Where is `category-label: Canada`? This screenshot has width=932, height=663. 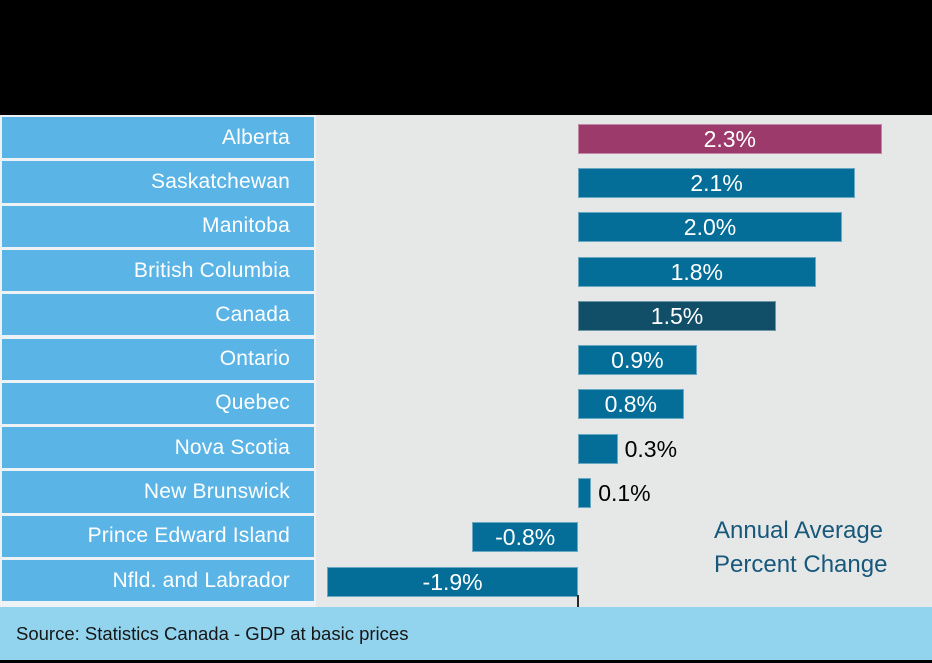
category-label: Canada is located at coordinates (158, 315).